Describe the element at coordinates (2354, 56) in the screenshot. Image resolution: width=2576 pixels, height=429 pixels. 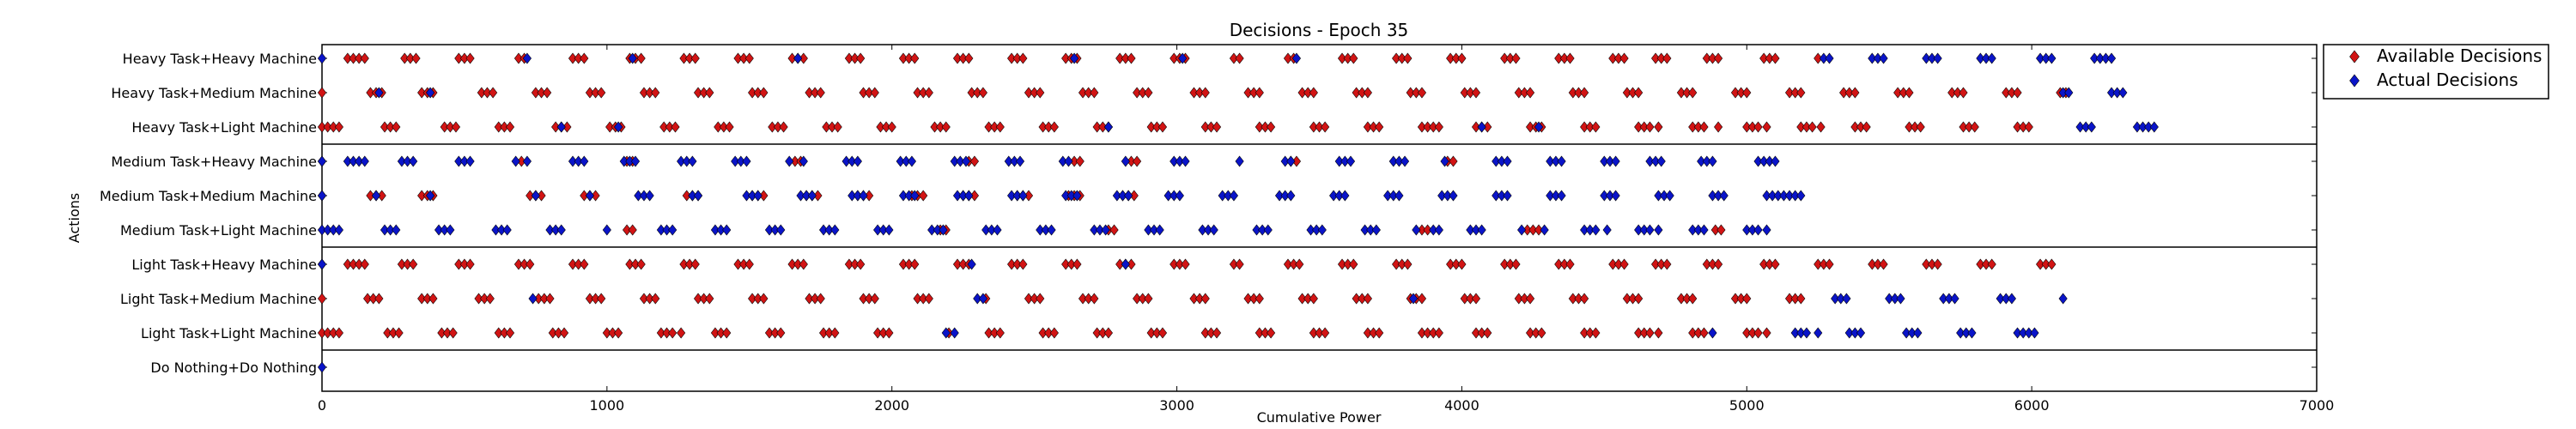
I see `legend-marker` at that location.